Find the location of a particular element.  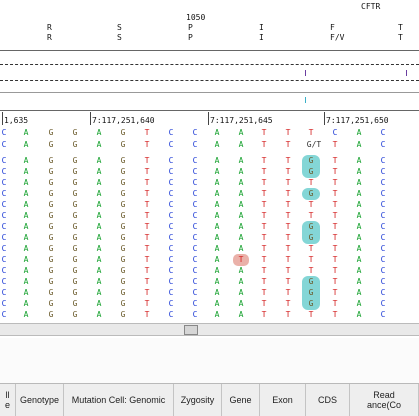

track-divider is located at coordinates (209, 92).